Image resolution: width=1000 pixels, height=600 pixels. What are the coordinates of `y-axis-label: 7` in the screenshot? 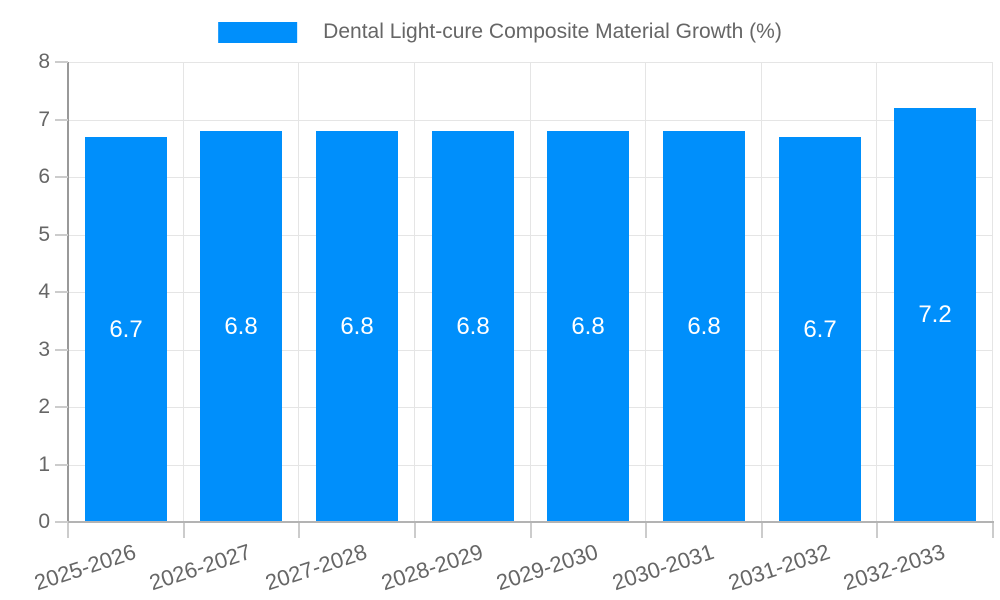 It's located at (44, 119).